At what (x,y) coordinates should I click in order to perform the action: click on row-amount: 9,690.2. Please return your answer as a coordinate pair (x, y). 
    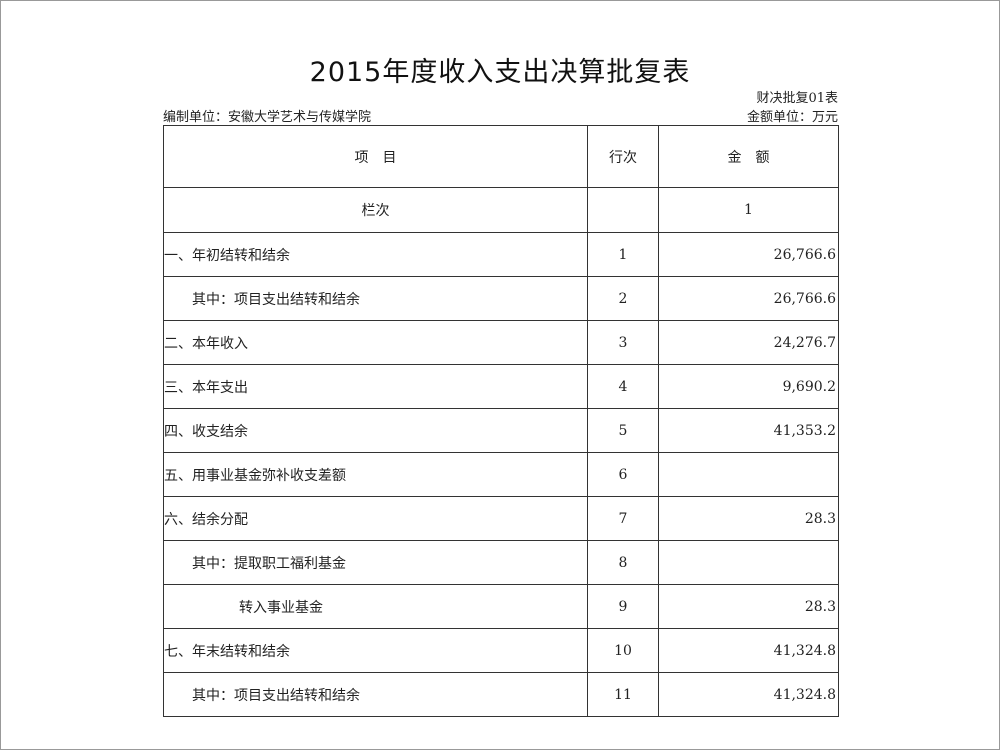
    Looking at the image, I should click on (748, 386).